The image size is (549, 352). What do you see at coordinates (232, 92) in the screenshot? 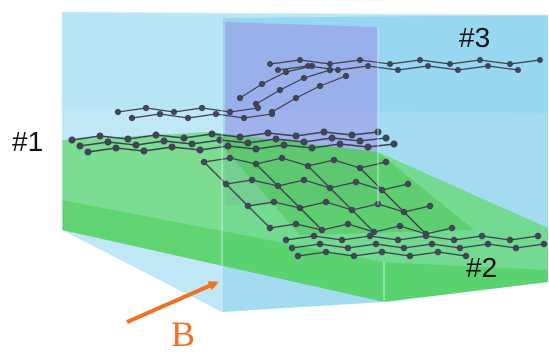
I see `lattice-upper-slope` at bounding box center [232, 92].